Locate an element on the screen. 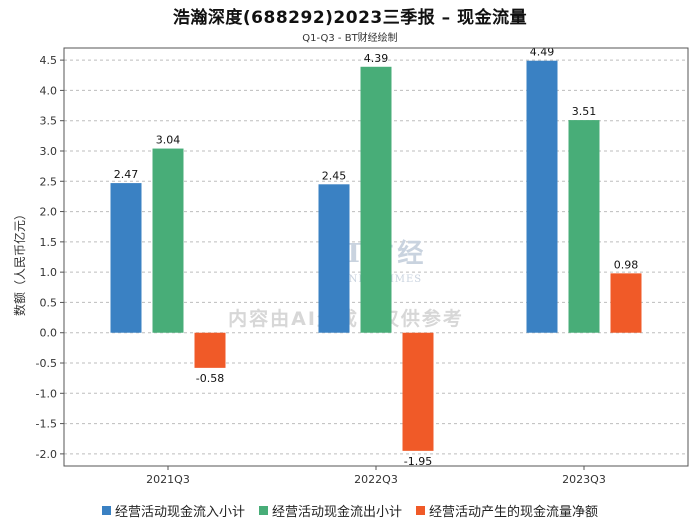 The width and height of the screenshot is (700, 524). legend-item-3: 经营活动产生的现金流量净额 is located at coordinates (507, 510).